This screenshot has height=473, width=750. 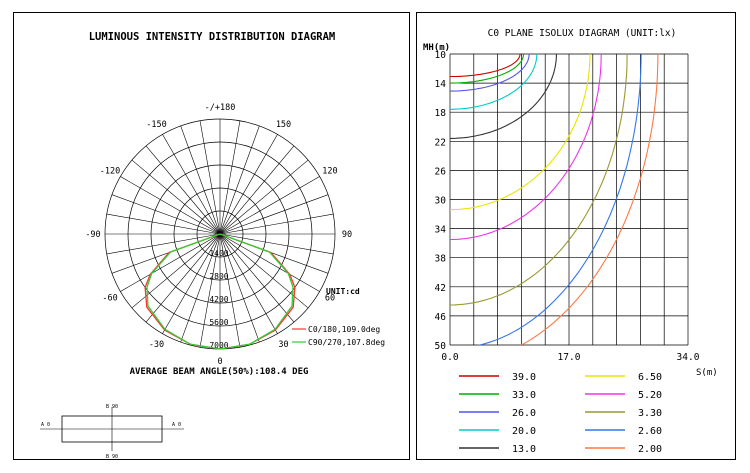 I want to click on isolux-x-tick: 34.0, so click(x=688, y=357).